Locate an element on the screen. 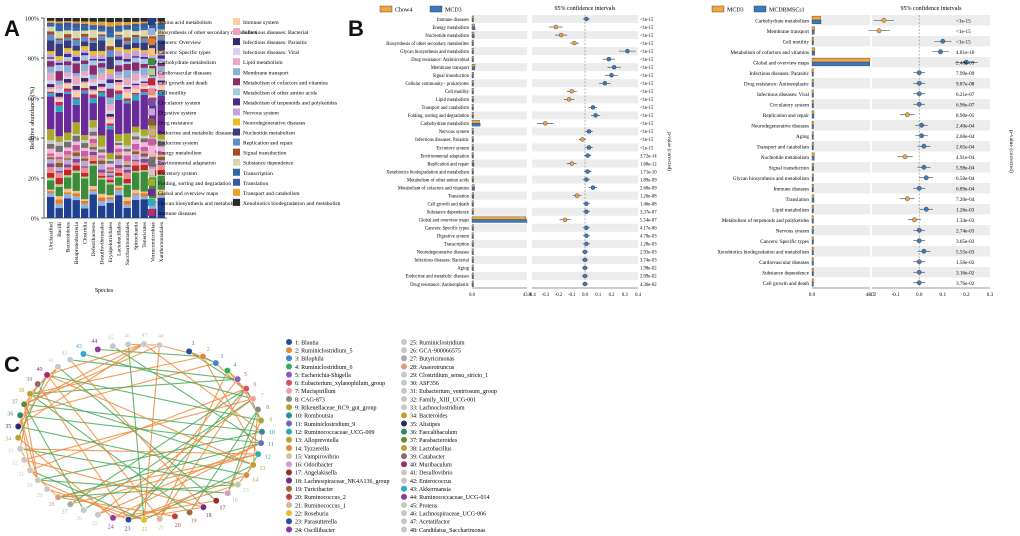  node-number: 34 is located at coordinates (8, 439).